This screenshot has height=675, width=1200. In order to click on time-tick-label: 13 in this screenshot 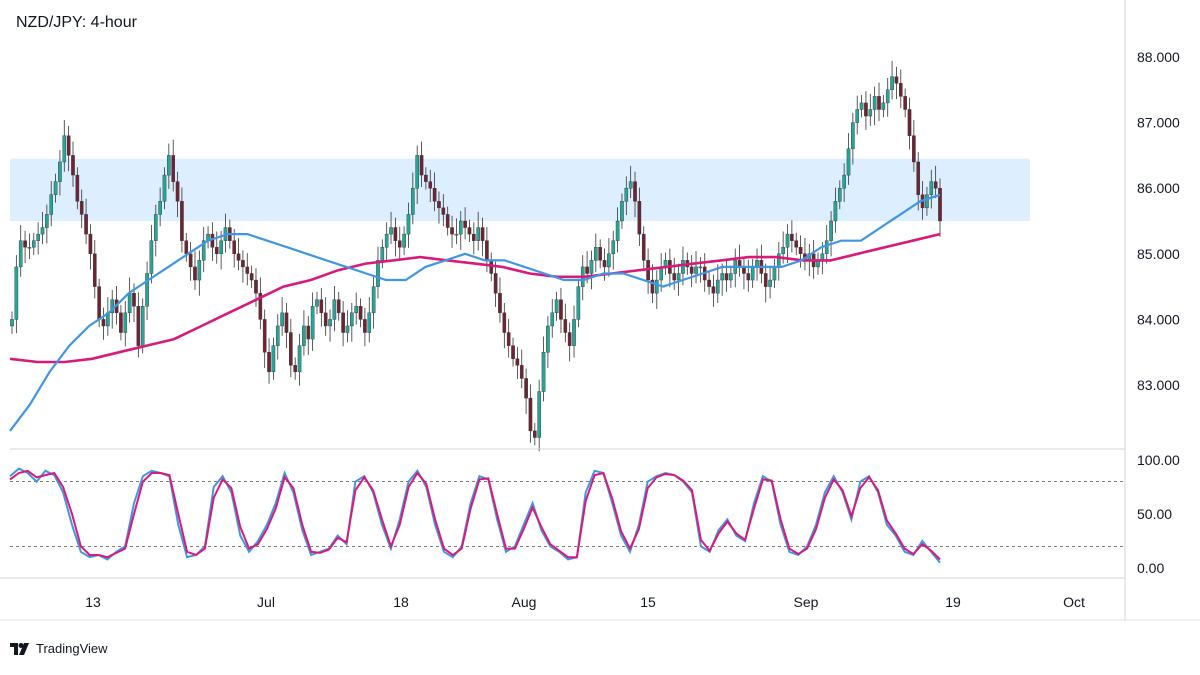, I will do `click(93, 602)`.